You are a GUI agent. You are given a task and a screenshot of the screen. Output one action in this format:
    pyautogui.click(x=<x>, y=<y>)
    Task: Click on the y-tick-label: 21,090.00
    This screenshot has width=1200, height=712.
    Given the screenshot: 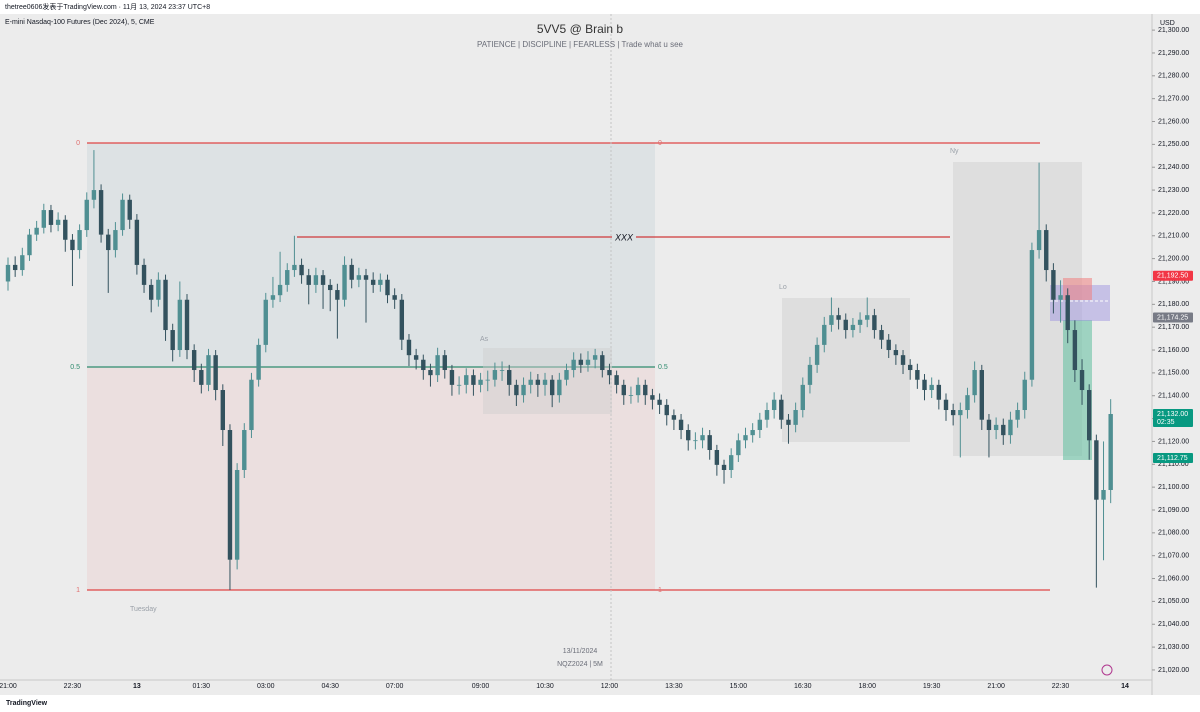 What is the action you would take?
    pyautogui.click(x=1173, y=510)
    